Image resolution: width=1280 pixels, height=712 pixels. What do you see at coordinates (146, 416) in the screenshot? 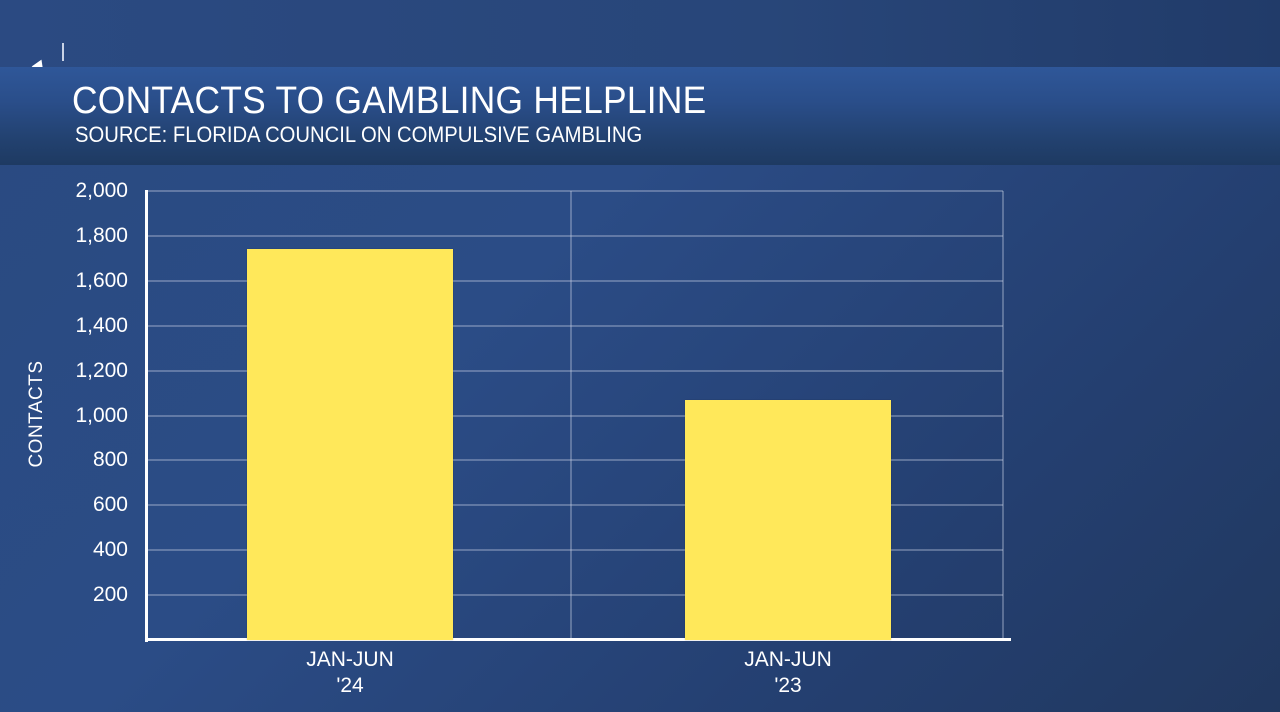
I see `y-axis-line` at bounding box center [146, 416].